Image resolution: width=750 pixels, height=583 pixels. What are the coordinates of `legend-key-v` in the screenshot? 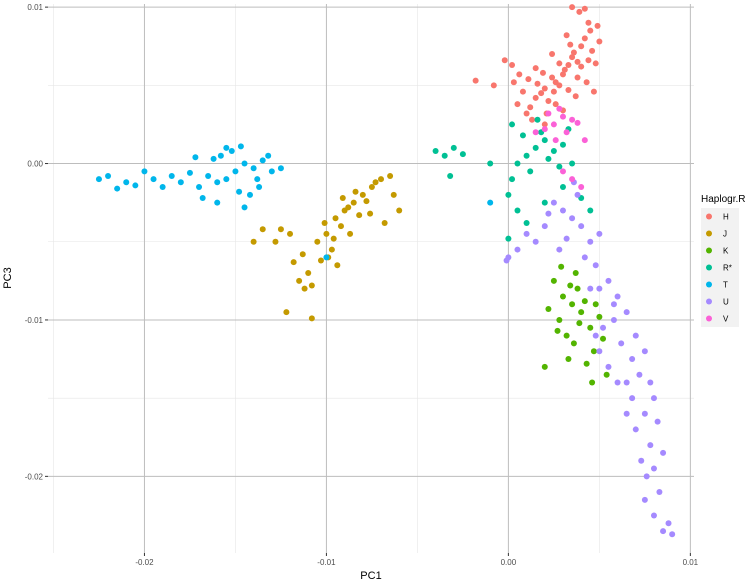 It's located at (709, 318).